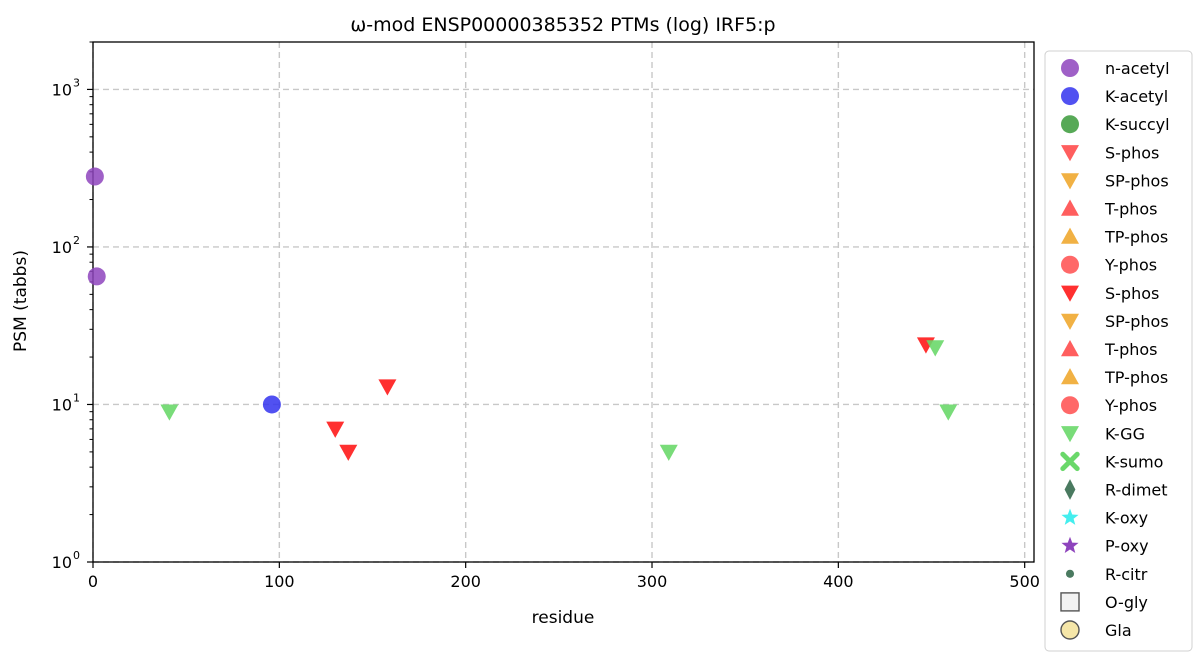  I want to click on legend-label: K-succyl, so click(1137, 124).